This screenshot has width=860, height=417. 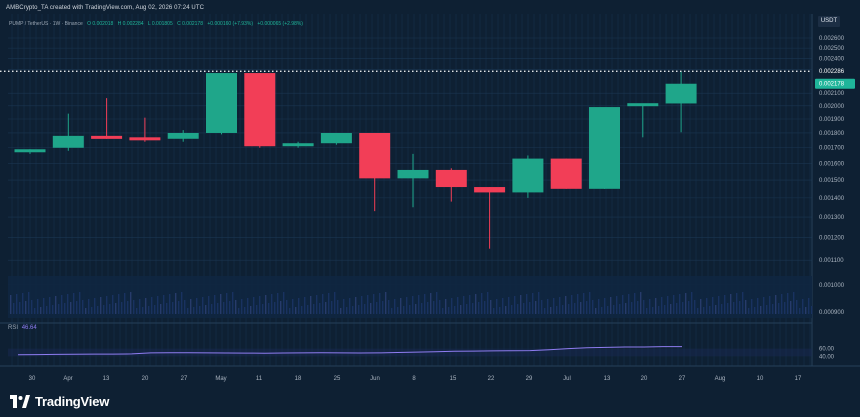 I want to click on time-tick-label: Jun, so click(x=375, y=379).